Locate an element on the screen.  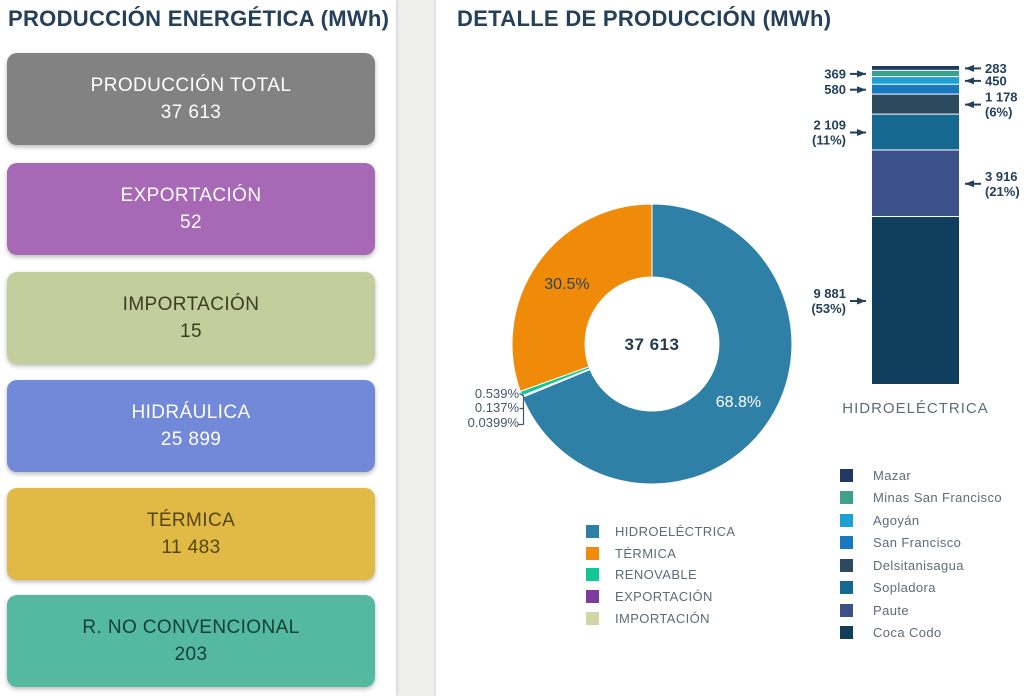
legend-item-renovable: RENOVABLE is located at coordinates (660, 575).